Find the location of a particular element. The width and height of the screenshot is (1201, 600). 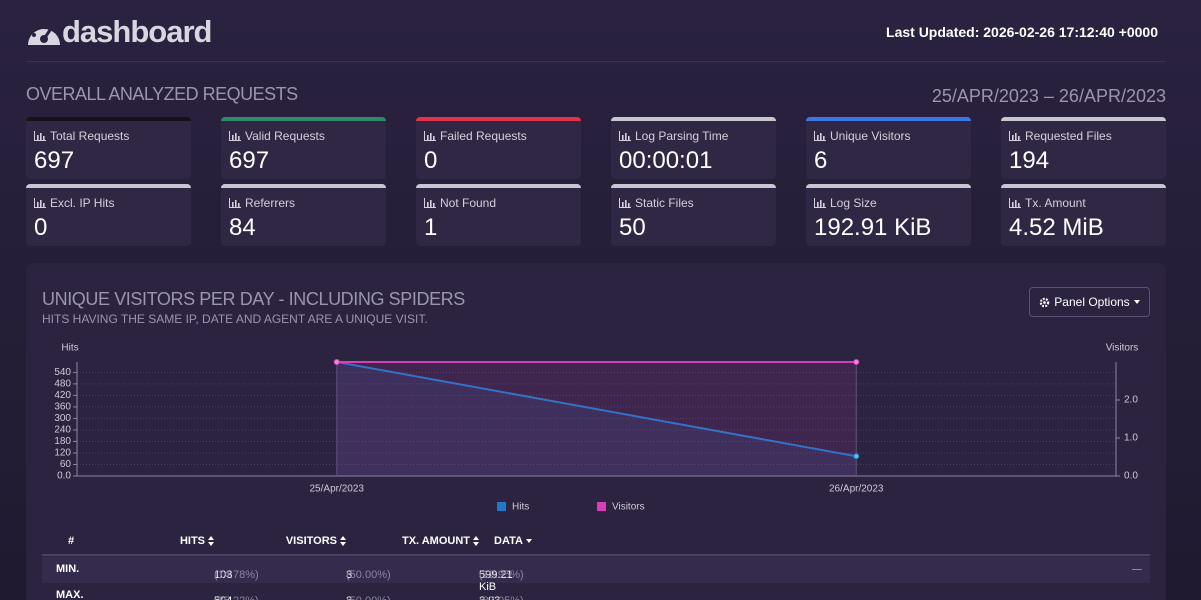

card-label-text: Referrers is located at coordinates (270, 203).